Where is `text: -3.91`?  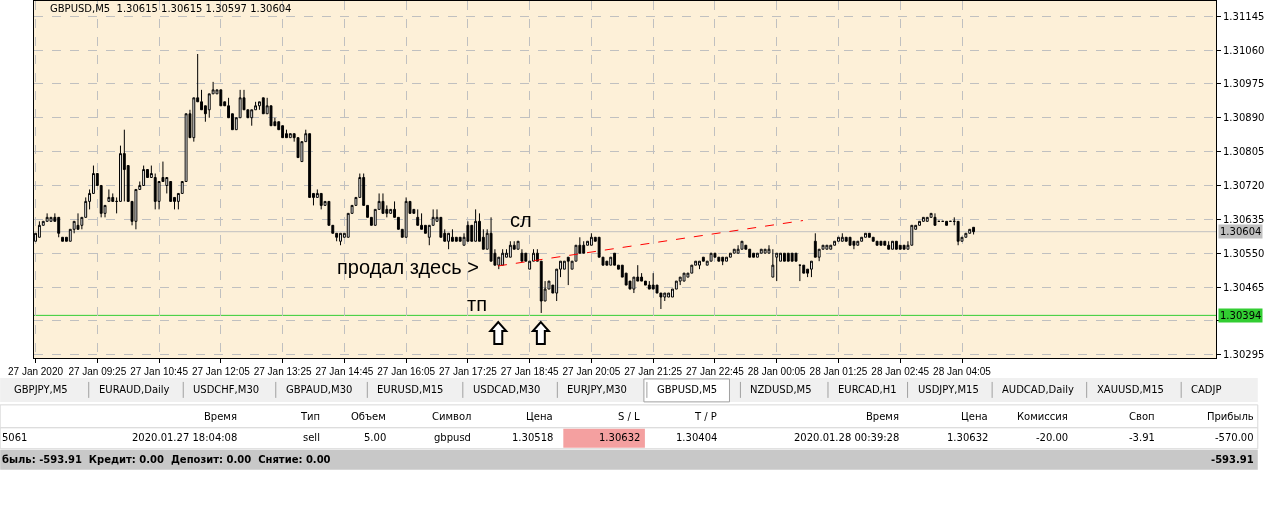
text: -3.91 is located at coordinates (1142, 437).